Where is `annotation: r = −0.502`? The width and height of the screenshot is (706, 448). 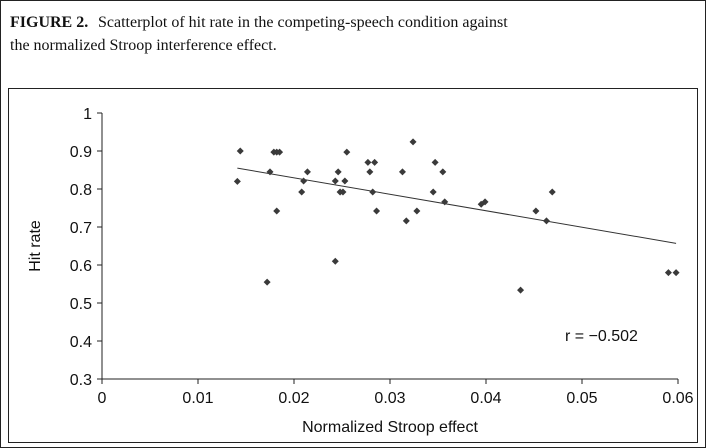
annotation: r = −0.502 is located at coordinates (601, 336).